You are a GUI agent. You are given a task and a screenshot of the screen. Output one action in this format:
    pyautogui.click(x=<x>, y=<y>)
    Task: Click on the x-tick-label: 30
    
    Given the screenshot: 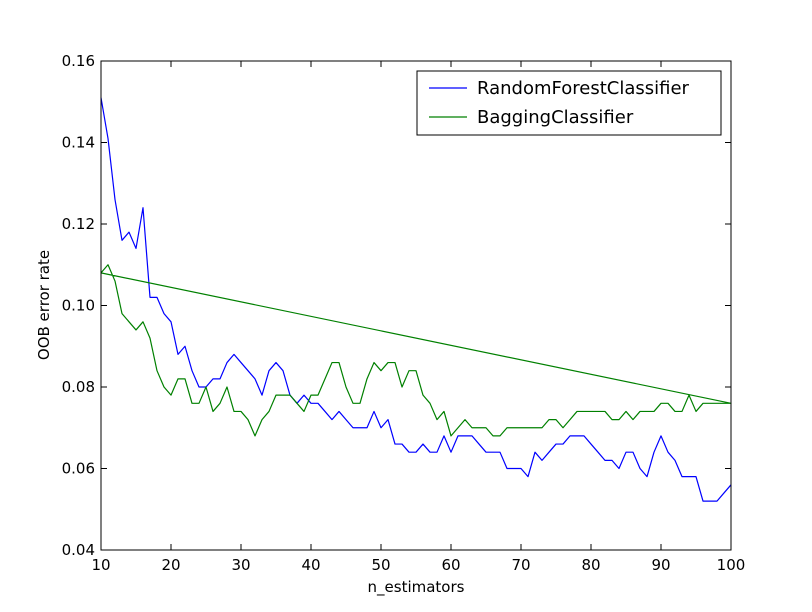 What is the action you would take?
    pyautogui.click(x=240, y=565)
    